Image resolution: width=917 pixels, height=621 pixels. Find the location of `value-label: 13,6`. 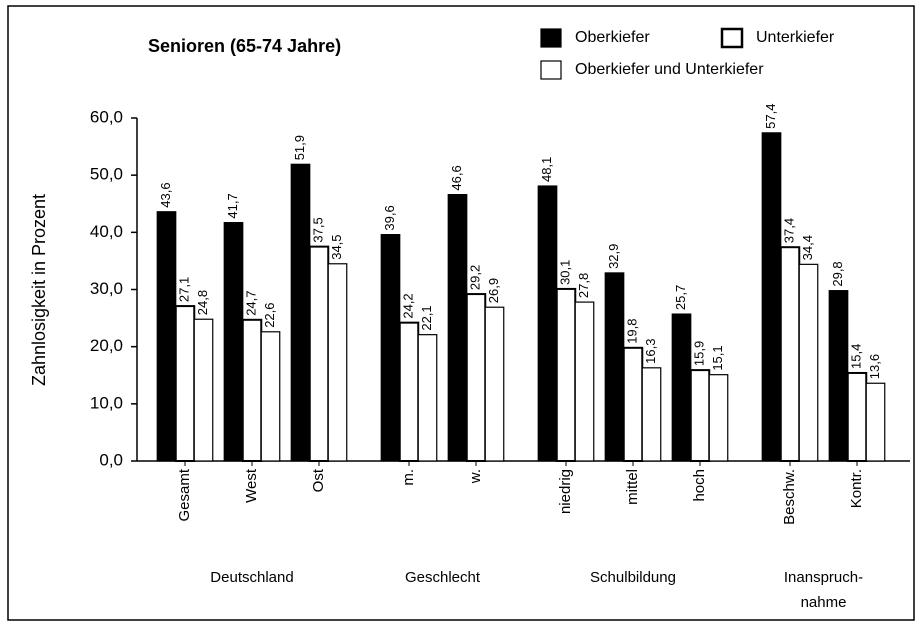

value-label: 13,6 is located at coordinates (874, 366).